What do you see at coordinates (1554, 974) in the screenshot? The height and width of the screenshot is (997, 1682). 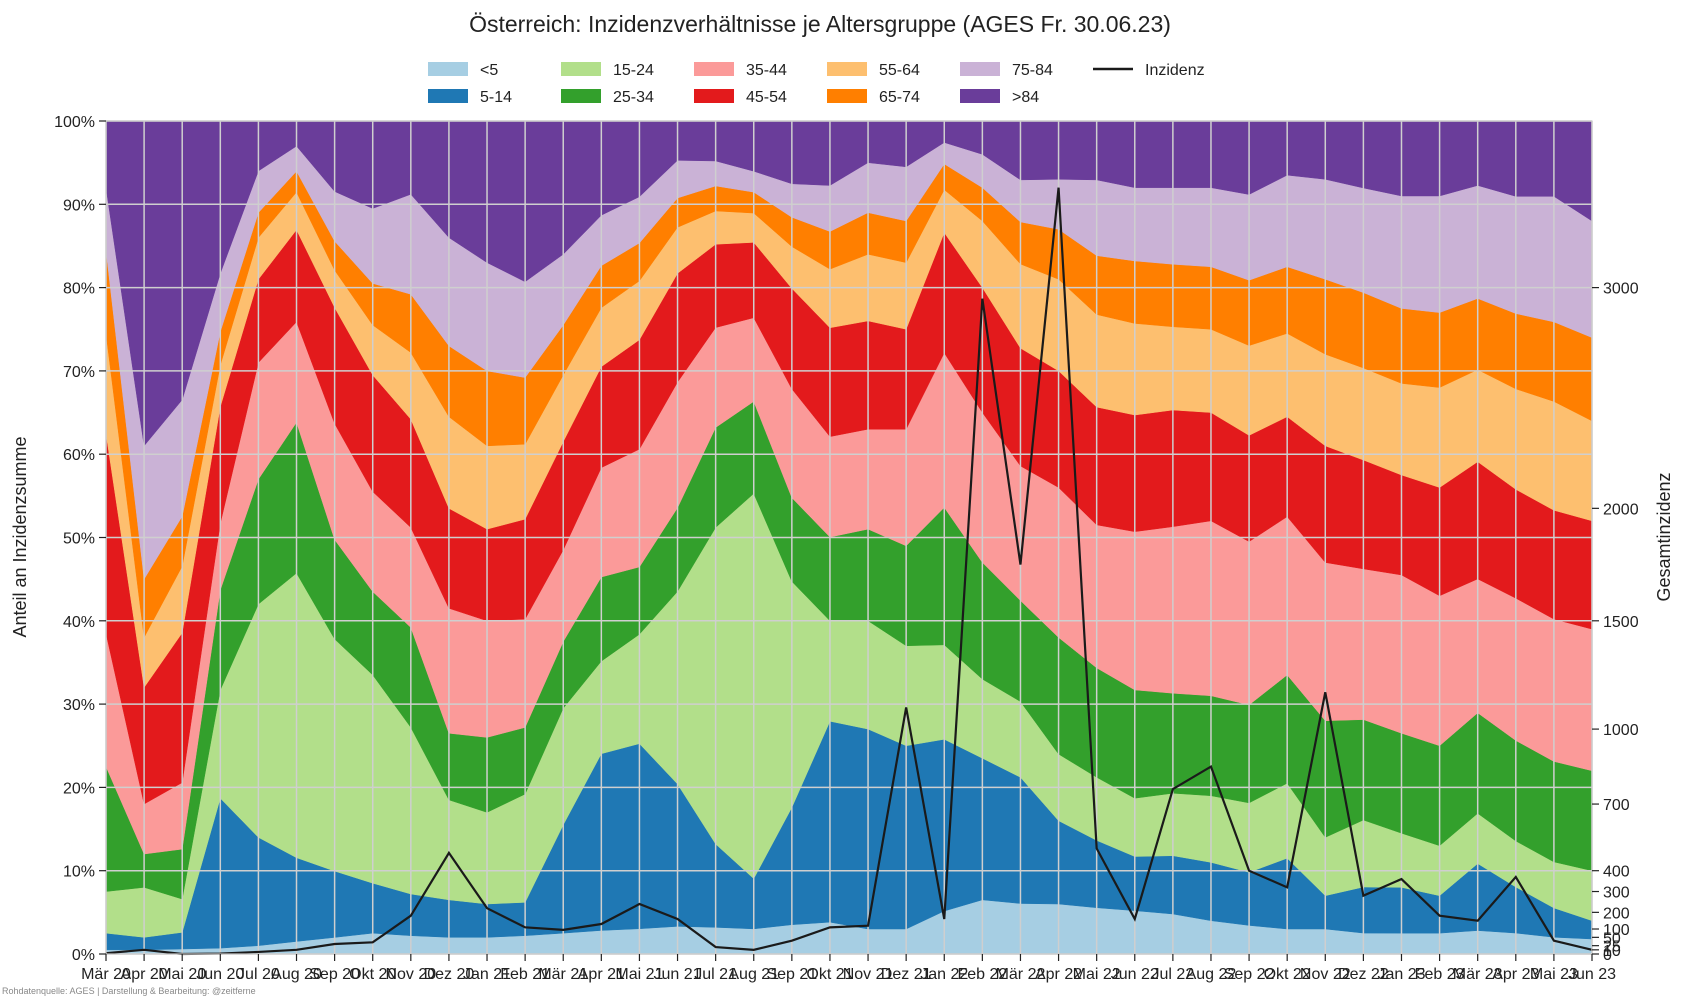 I see `x-tick-label: Mai 23` at bounding box center [1554, 974].